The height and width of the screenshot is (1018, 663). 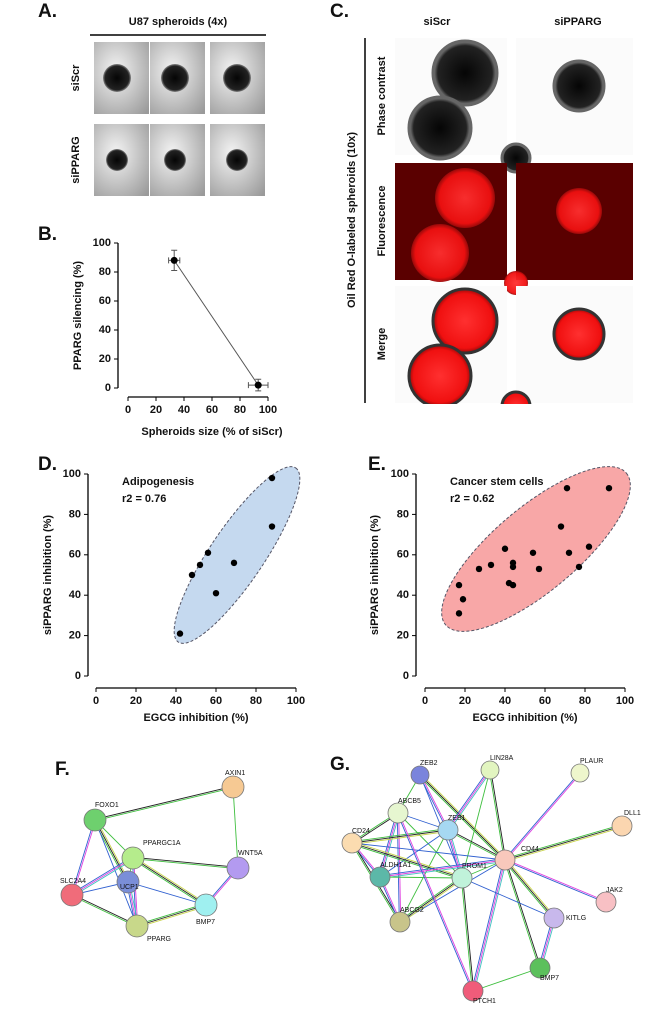 What do you see at coordinates (524, 718) in the screenshot?
I see `x-axis-label: EGCG inhibition (%)` at bounding box center [524, 718].